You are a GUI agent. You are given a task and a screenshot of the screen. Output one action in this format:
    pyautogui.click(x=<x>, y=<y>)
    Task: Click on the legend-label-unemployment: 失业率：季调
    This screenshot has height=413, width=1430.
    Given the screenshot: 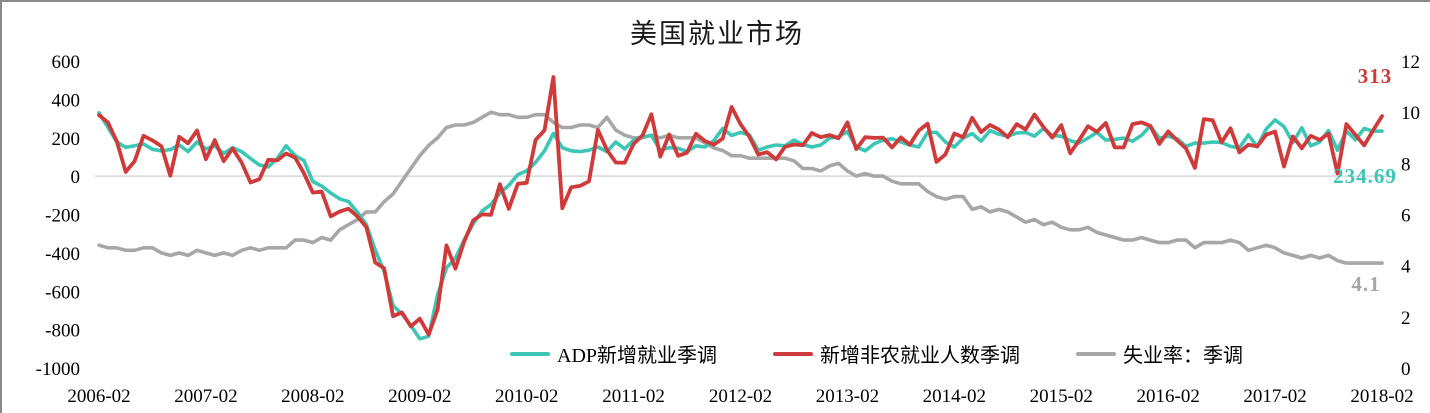 What is the action you would take?
    pyautogui.click(x=1183, y=356)
    